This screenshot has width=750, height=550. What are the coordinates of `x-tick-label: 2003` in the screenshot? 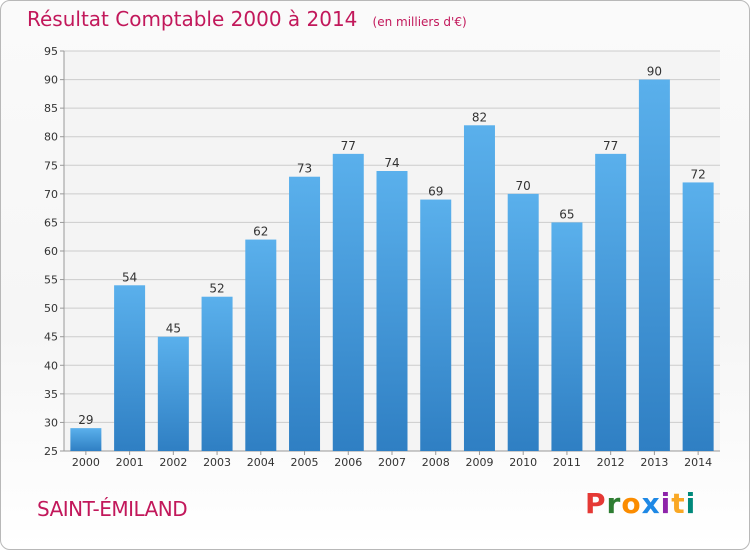 It's located at (217, 462).